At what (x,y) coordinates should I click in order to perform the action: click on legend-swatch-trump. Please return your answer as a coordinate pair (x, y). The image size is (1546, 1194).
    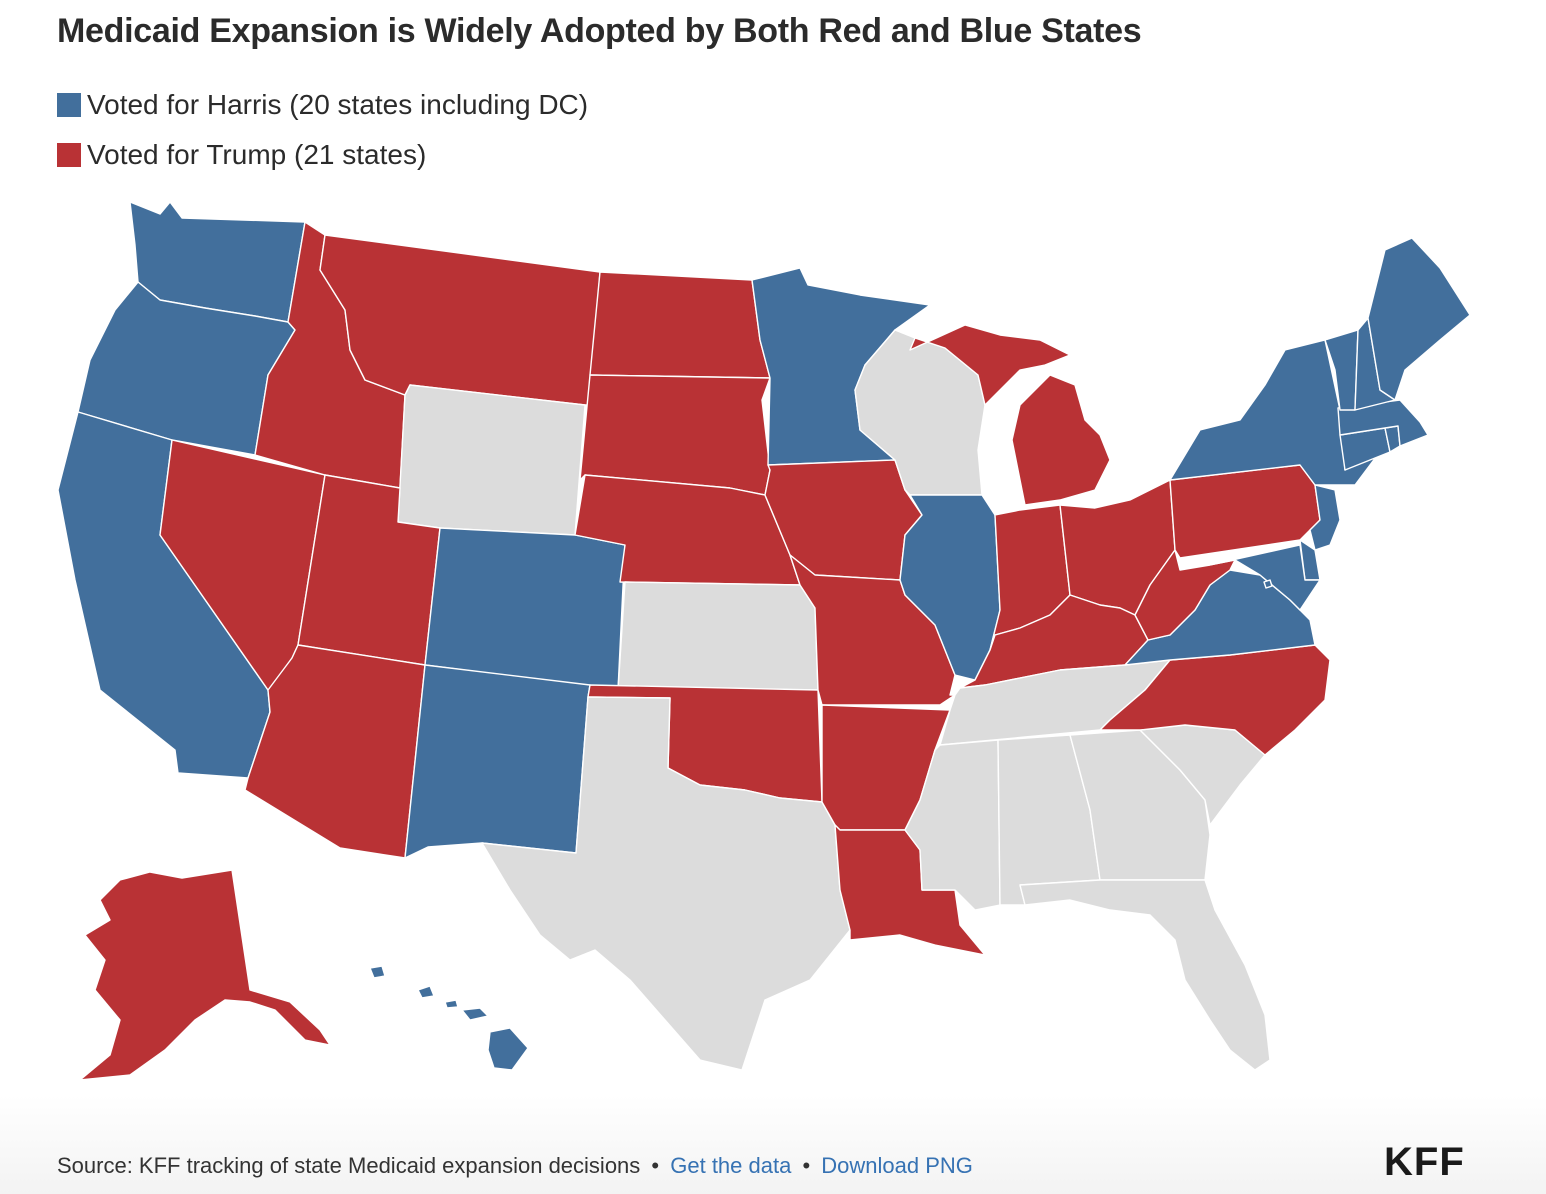
    Looking at the image, I should click on (69, 155).